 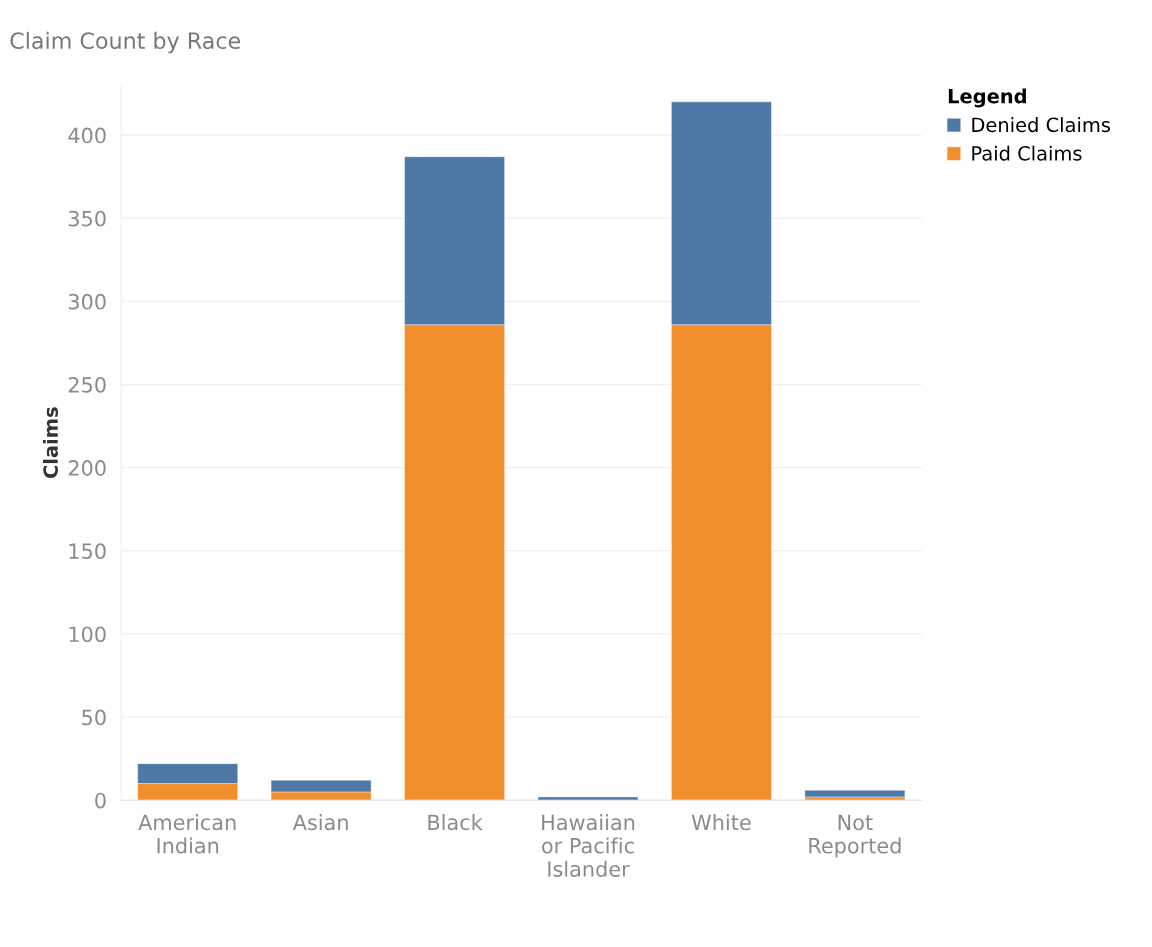 I want to click on y-tick-label: 350, so click(x=87, y=218).